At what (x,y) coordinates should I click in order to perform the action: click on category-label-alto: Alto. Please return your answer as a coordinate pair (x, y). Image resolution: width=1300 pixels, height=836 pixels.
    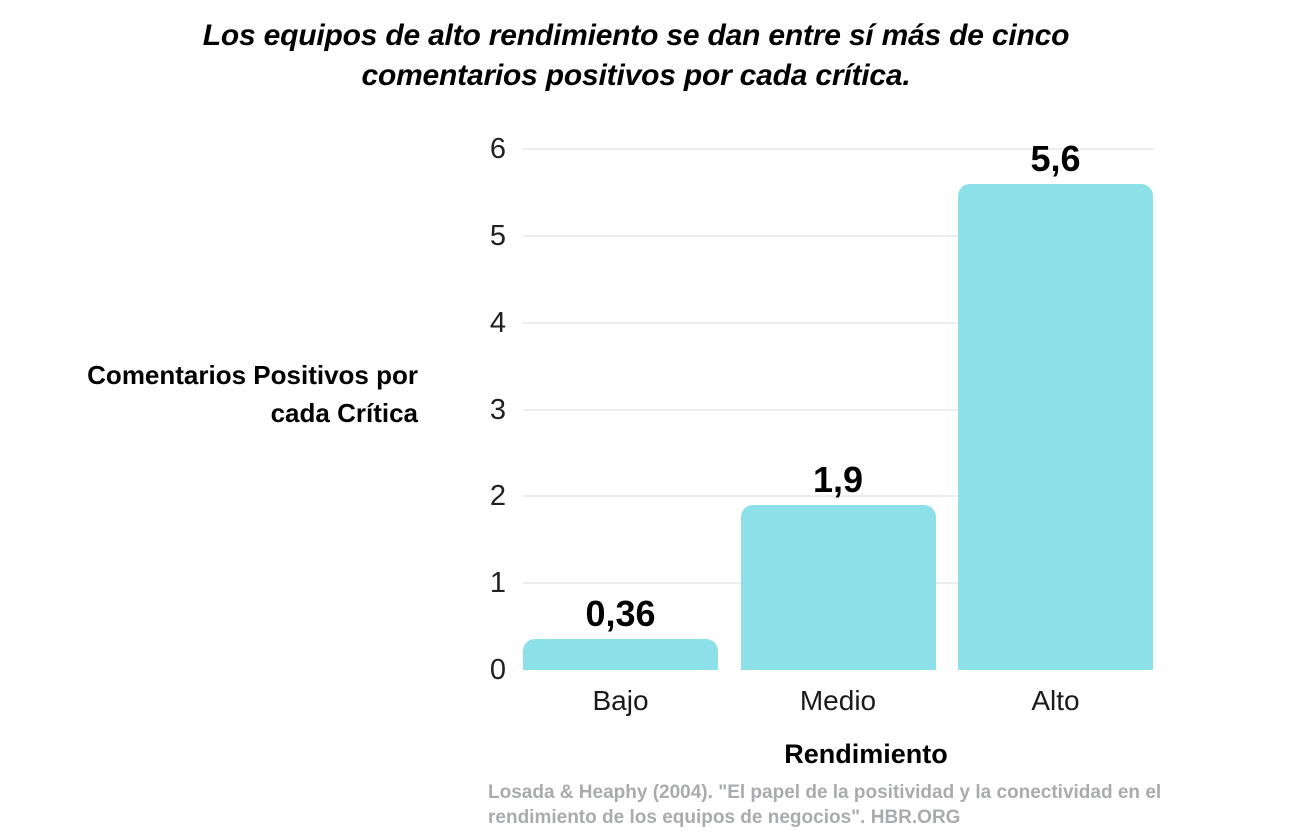
    Looking at the image, I should click on (1055, 700).